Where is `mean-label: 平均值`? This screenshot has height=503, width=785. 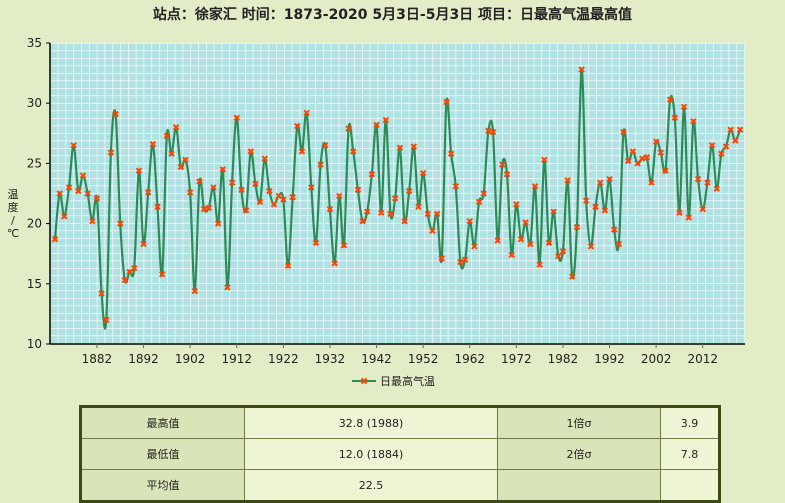
mean-label: 平均值 is located at coordinates (162, 485).